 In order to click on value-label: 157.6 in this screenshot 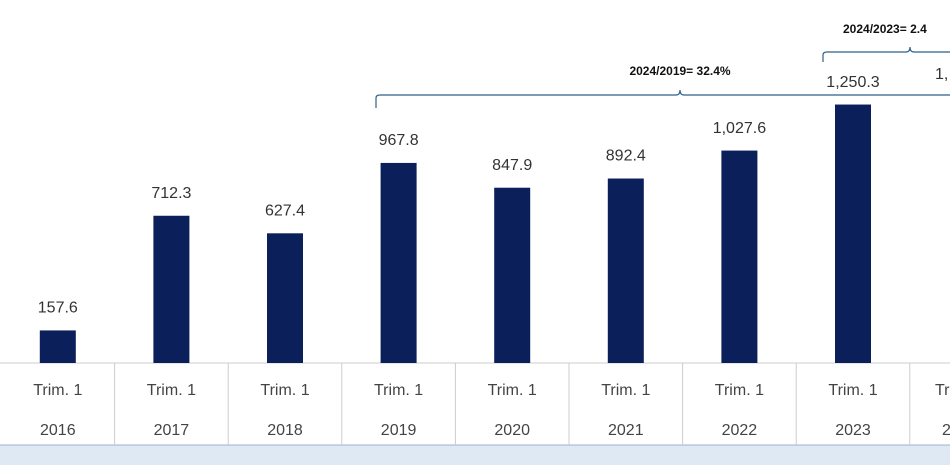, I will do `click(58, 308)`.